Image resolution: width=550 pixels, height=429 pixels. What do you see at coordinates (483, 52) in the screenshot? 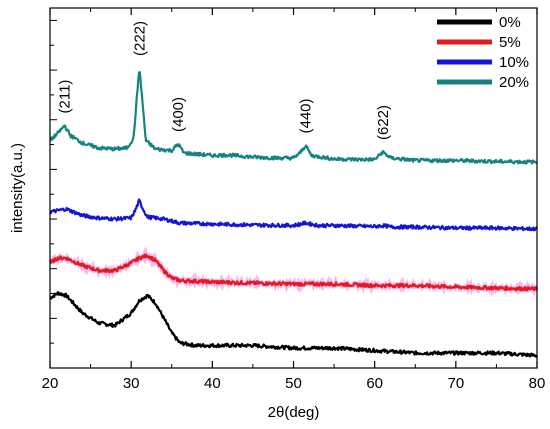
I see `legend: 0% 5% 10% 20%` at bounding box center [483, 52].